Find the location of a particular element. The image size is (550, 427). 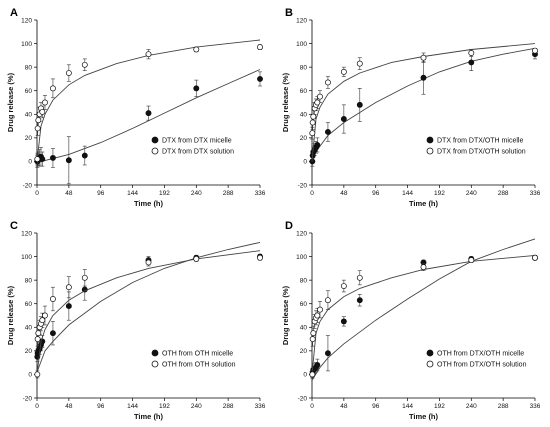

legend-label: DTX from DTX/OTH micelle is located at coordinates (480, 141).